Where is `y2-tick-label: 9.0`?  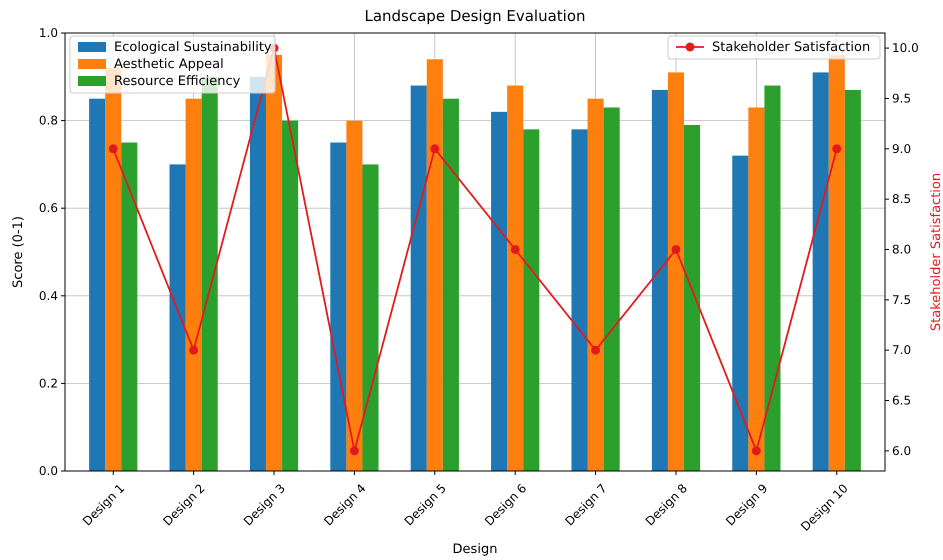 y2-tick-label: 9.0 is located at coordinates (902, 149).